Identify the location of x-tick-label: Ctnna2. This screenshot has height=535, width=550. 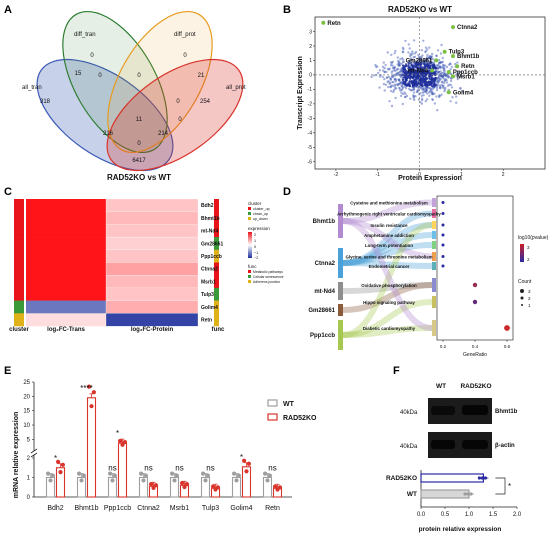
(148, 508).